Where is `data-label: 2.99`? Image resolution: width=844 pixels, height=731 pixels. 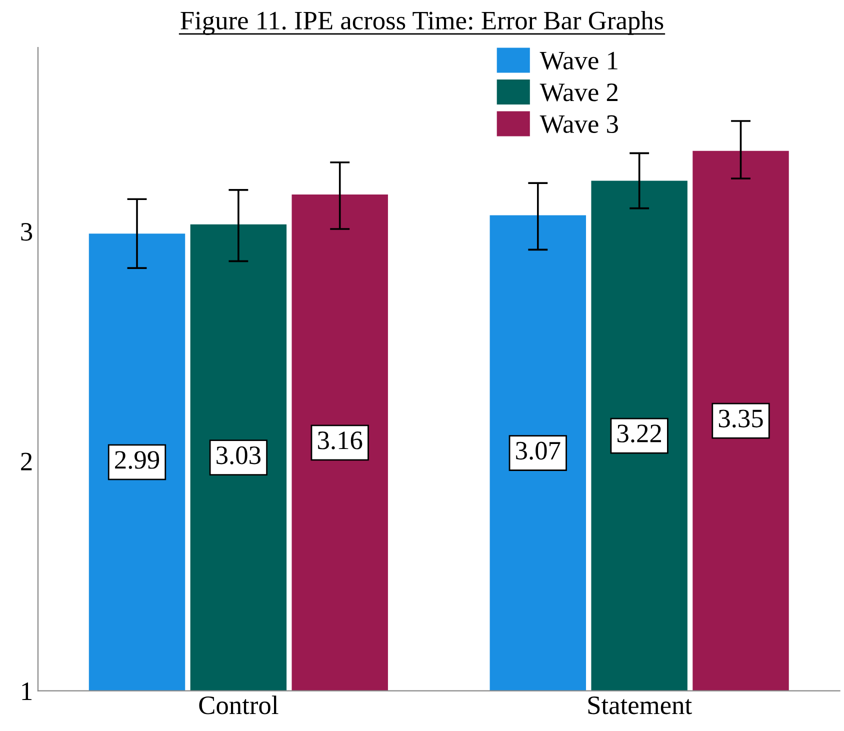
data-label: 2.99 is located at coordinates (137, 460).